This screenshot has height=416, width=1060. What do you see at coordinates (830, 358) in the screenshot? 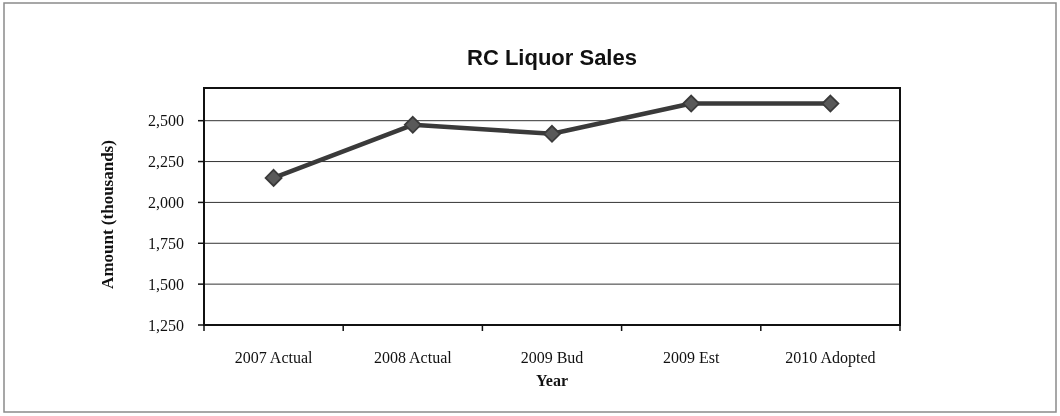
I see `x-tick-label: 2010 Adopted` at bounding box center [830, 358].